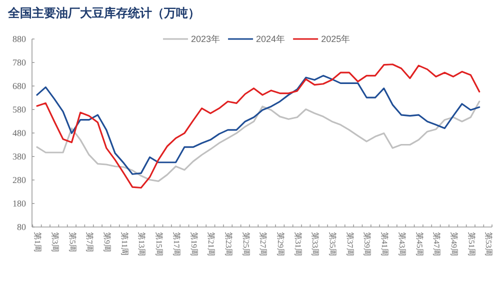 The width and height of the screenshot is (500, 282). I want to click on x-tick-label: 第7周, so click(89, 242).